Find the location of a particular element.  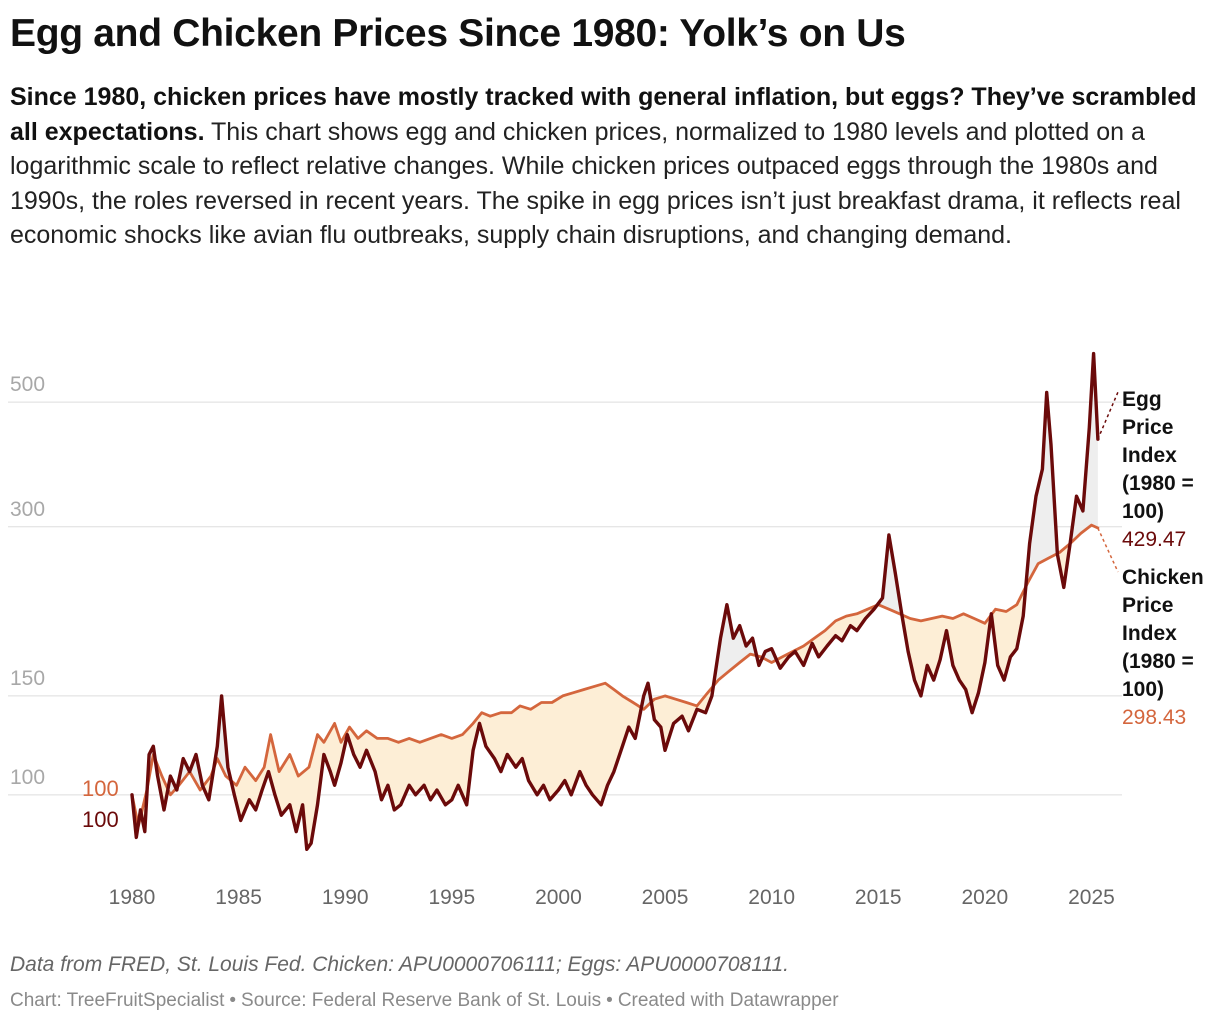

x-tick-label: 1990 is located at coordinates (345, 897).